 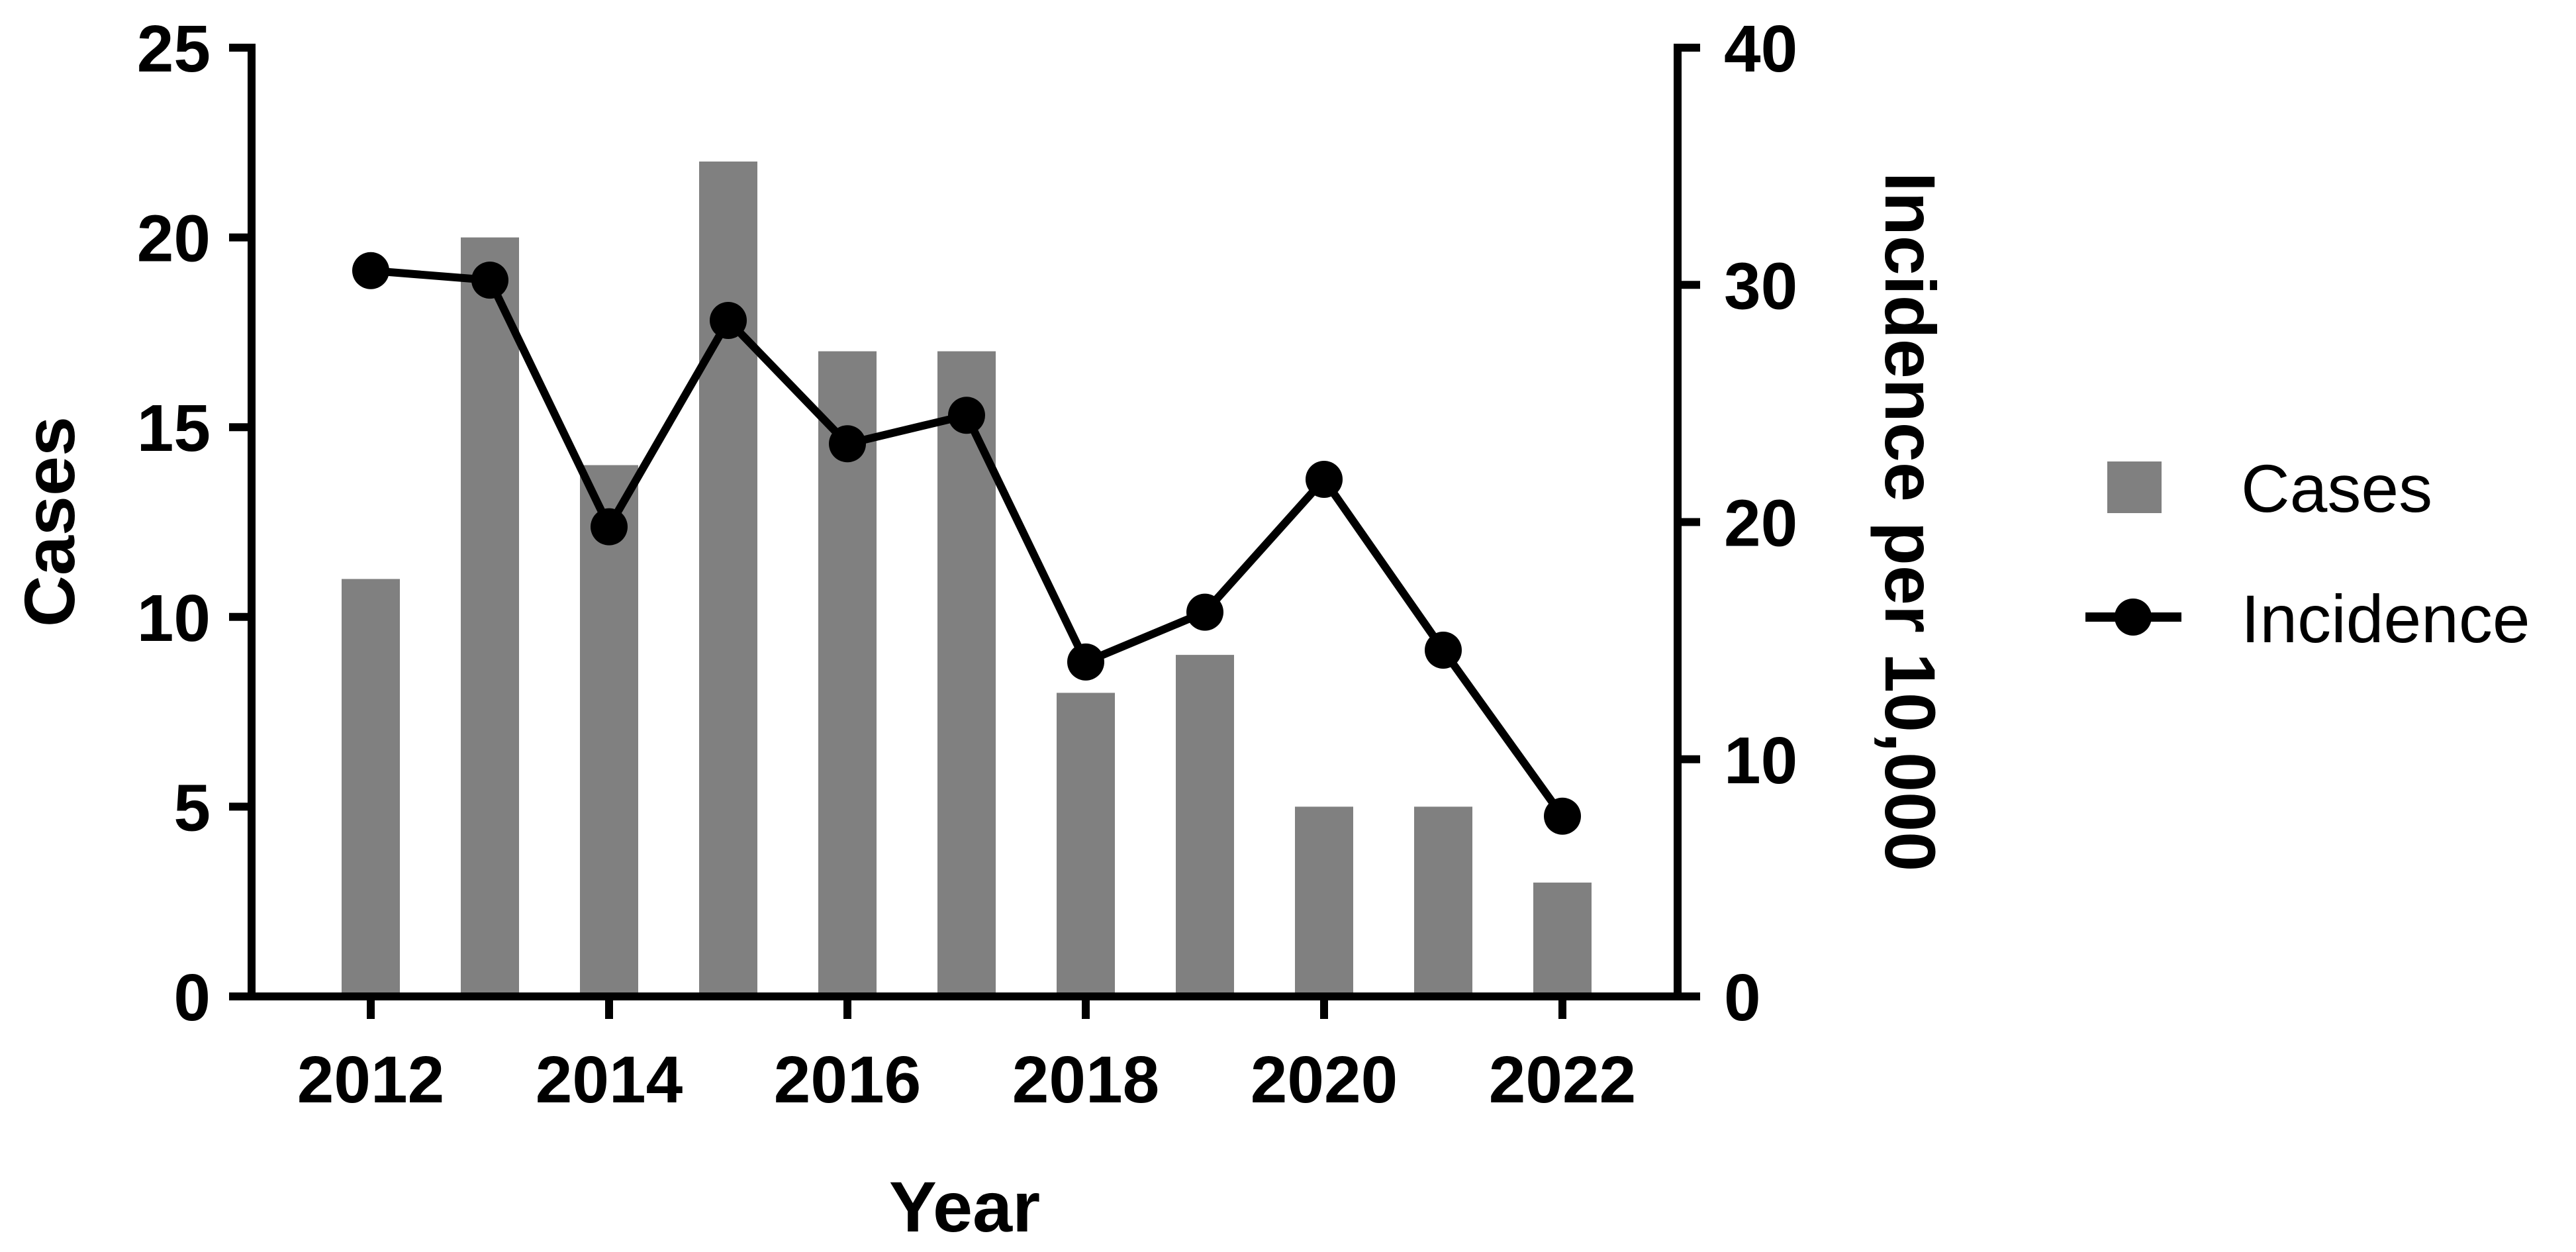 What do you see at coordinates (1085, 662) in the screenshot?
I see `incidence-point-2018` at bounding box center [1085, 662].